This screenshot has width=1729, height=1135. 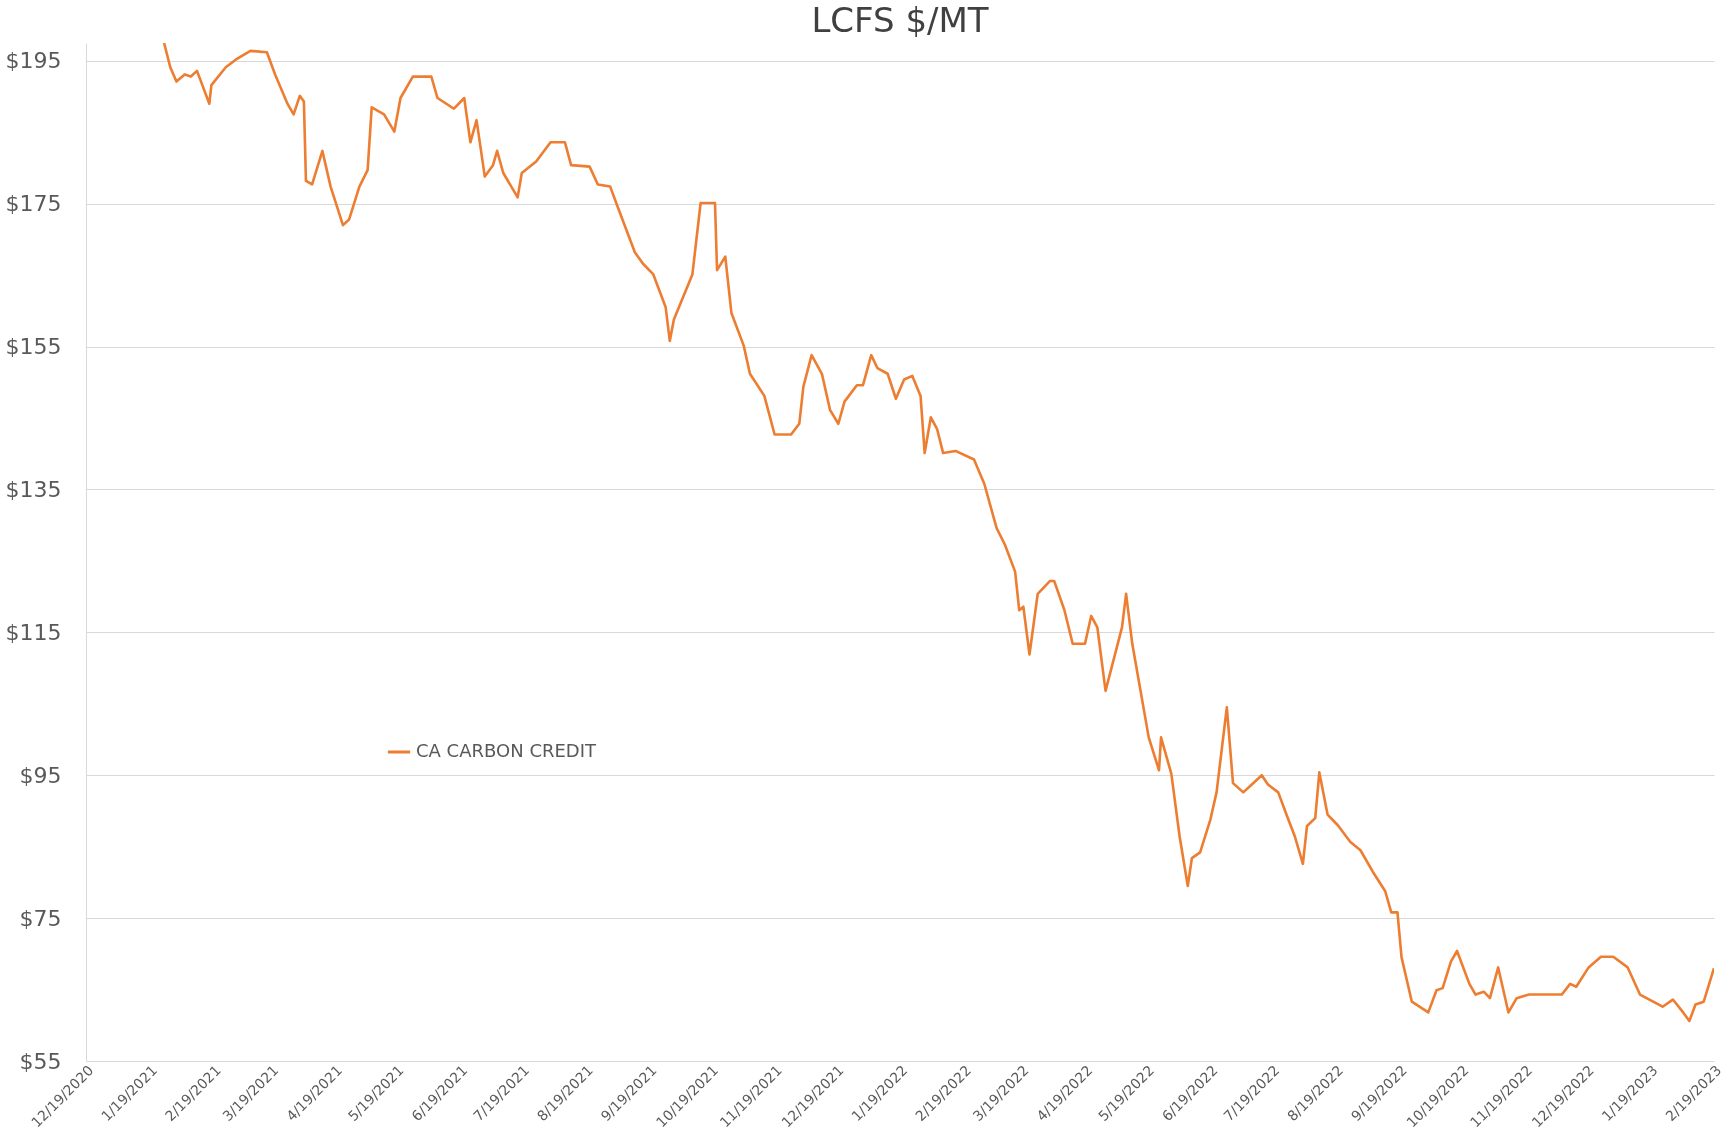 I want to click on y-tick-label: $115, so click(x=33, y=632).